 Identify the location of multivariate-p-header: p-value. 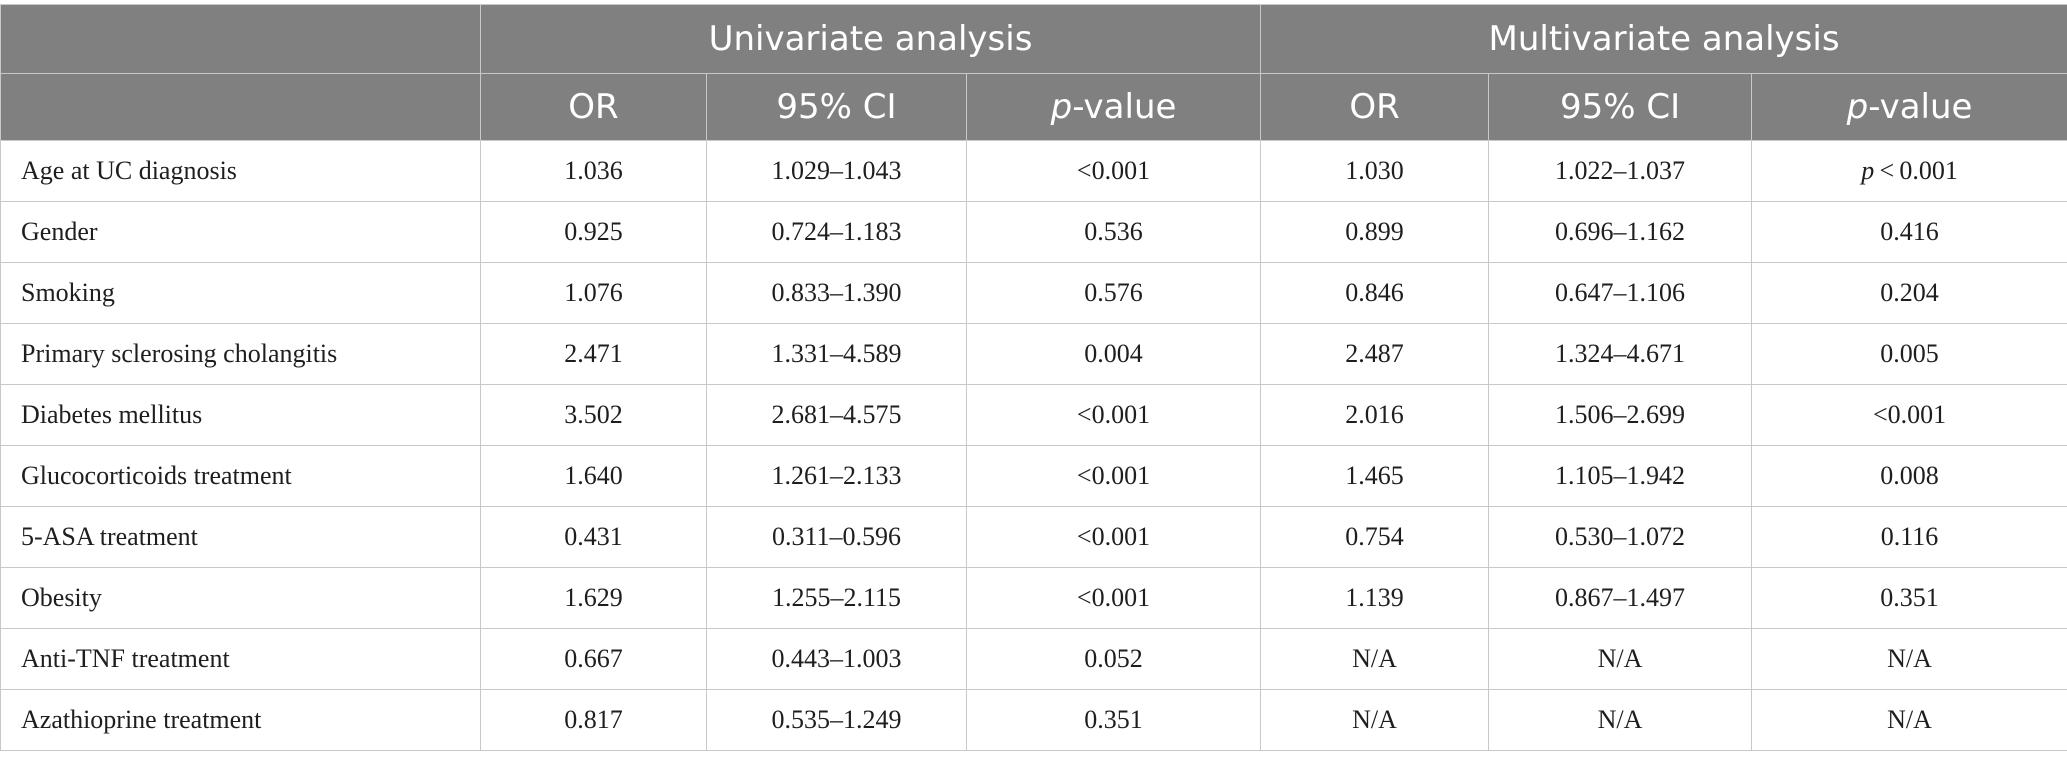
(1909, 107).